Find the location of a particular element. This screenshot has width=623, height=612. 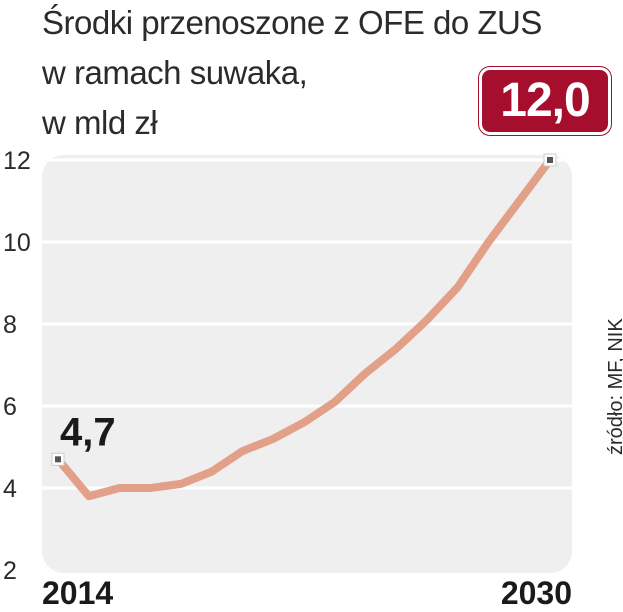

chart-title-line-3: w mld zł is located at coordinates (100, 122).